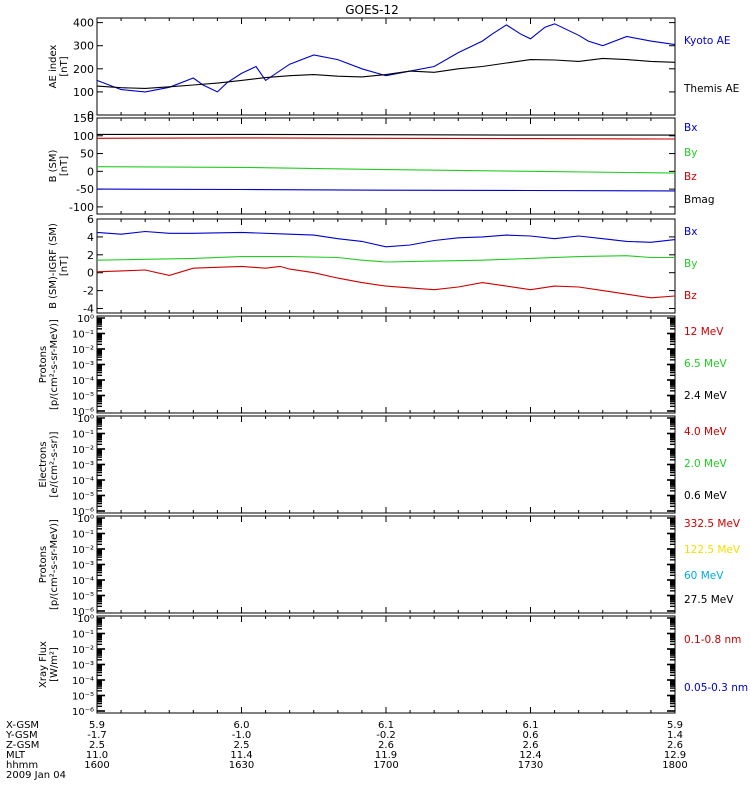 The height and width of the screenshot is (804, 750). What do you see at coordinates (531, 735) in the screenshot?
I see `ephemeris-value: 0.6` at bounding box center [531, 735].